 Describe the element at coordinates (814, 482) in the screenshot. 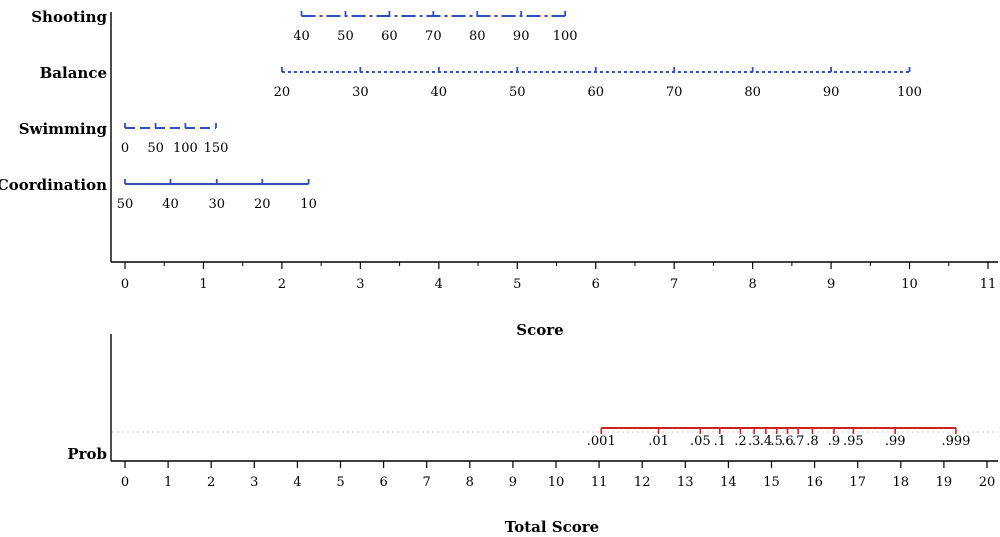

I see `total-score-axis-tick-label: 16` at that location.